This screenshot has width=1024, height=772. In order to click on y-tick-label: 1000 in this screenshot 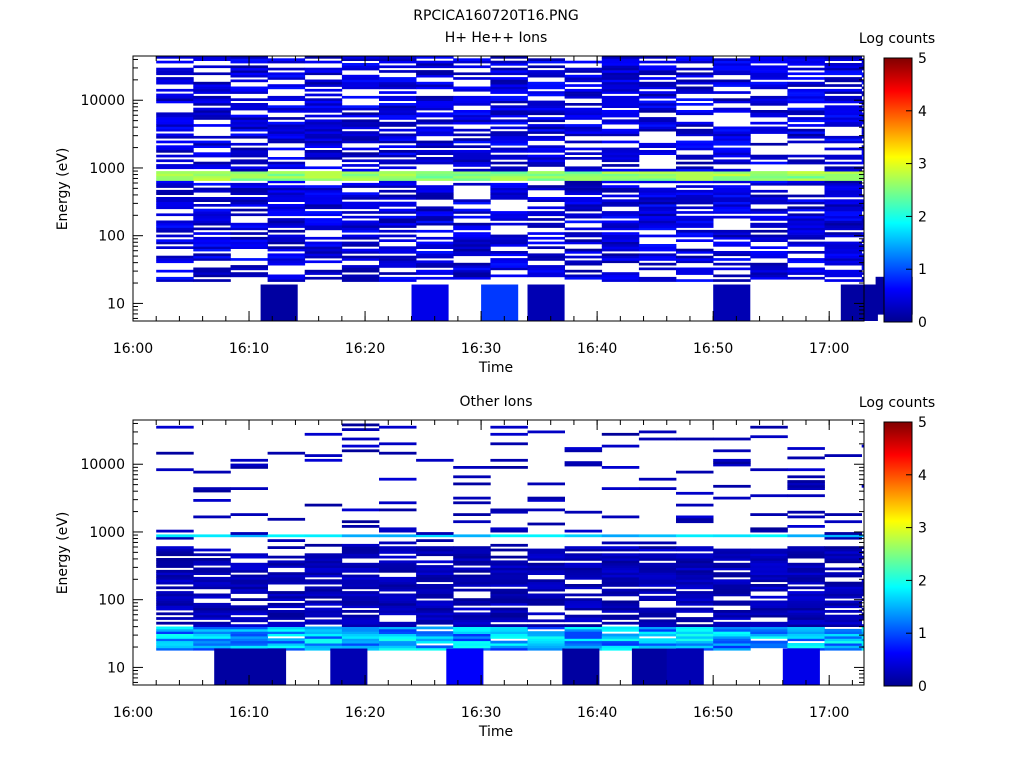, I will do `click(107, 533)`.